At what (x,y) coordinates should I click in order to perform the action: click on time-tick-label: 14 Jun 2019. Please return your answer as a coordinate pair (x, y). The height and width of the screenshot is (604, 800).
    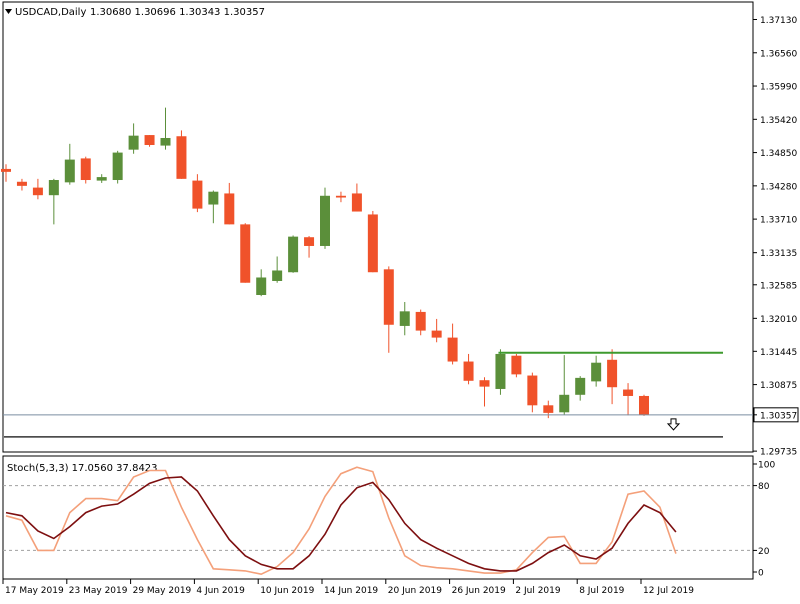
    Looking at the image, I should click on (351, 591).